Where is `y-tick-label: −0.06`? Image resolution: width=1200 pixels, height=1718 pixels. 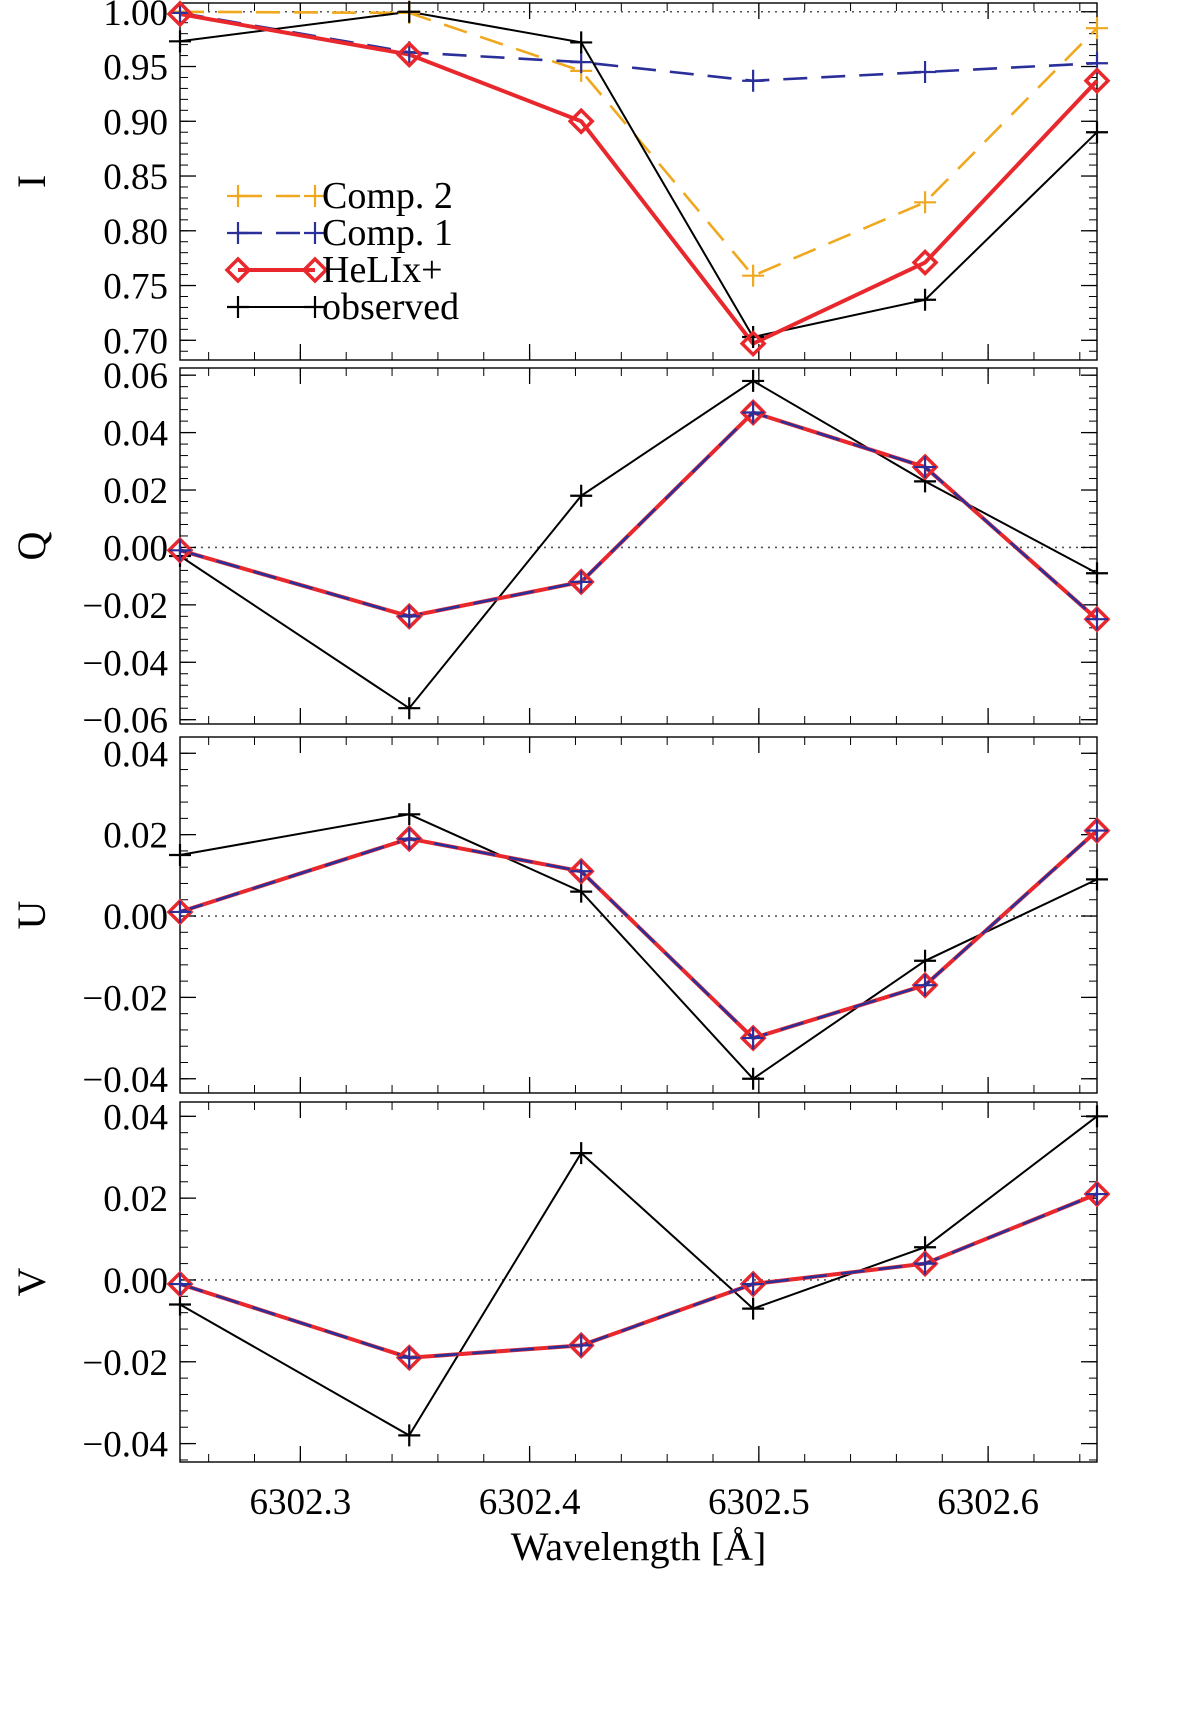
y-tick-label: −0.06 is located at coordinates (125, 721).